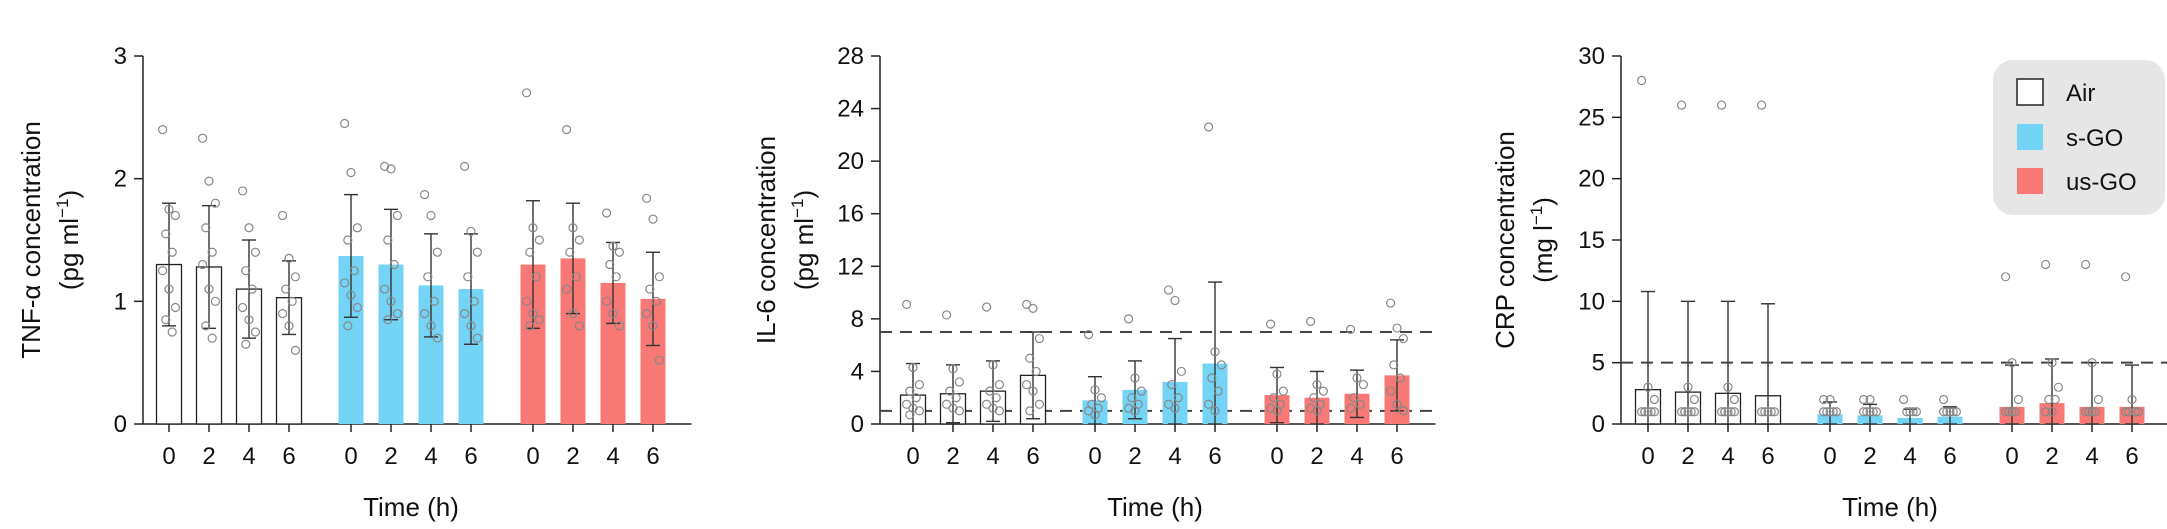 This screenshot has height=529, width=2167. Describe the element at coordinates (2030, 181) in the screenshot. I see `legend-swatch-us-go` at that location.